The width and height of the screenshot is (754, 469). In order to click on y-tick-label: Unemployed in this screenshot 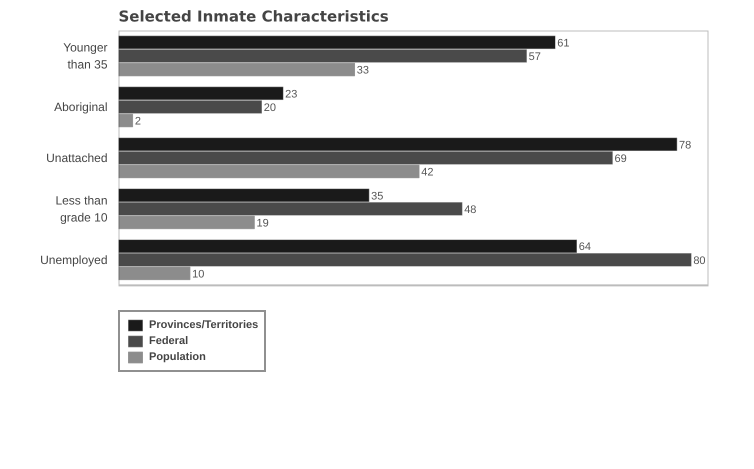, I will do `click(74, 259)`.